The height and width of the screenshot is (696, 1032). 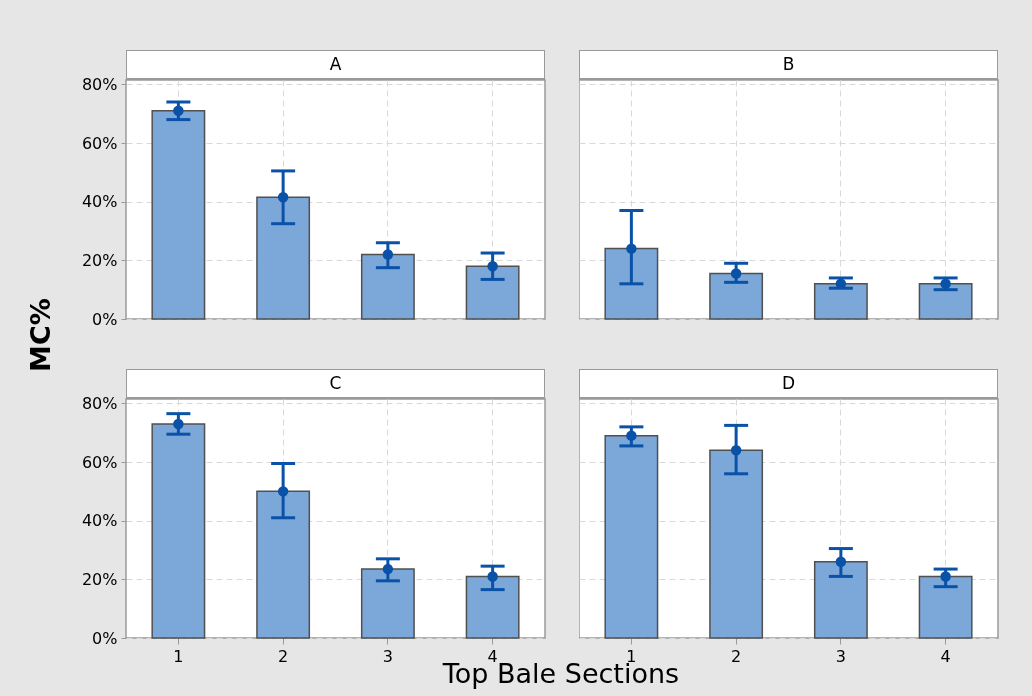 What do you see at coordinates (945, 656) in the screenshot?
I see `x-tick-label: 4` at bounding box center [945, 656].